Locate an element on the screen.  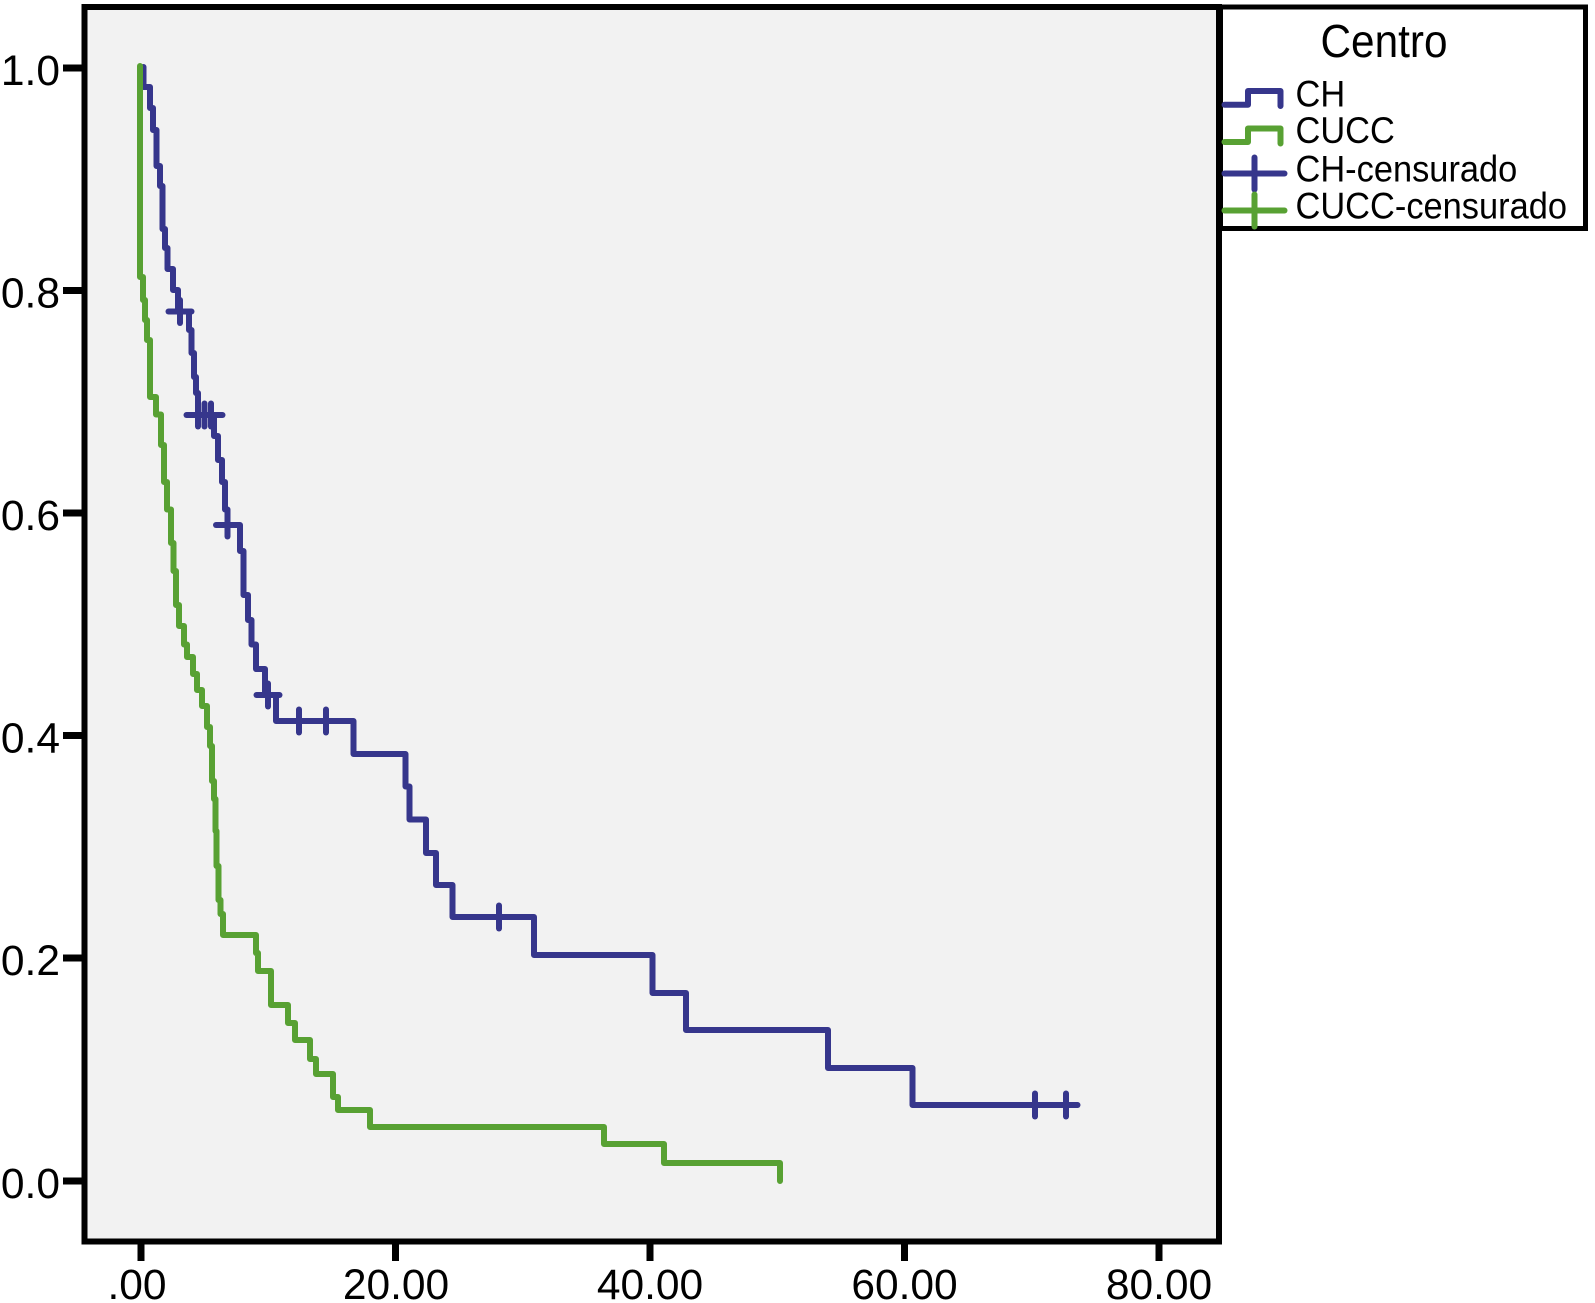
svg-text: 0.0 is located at coordinates (30, 1184).